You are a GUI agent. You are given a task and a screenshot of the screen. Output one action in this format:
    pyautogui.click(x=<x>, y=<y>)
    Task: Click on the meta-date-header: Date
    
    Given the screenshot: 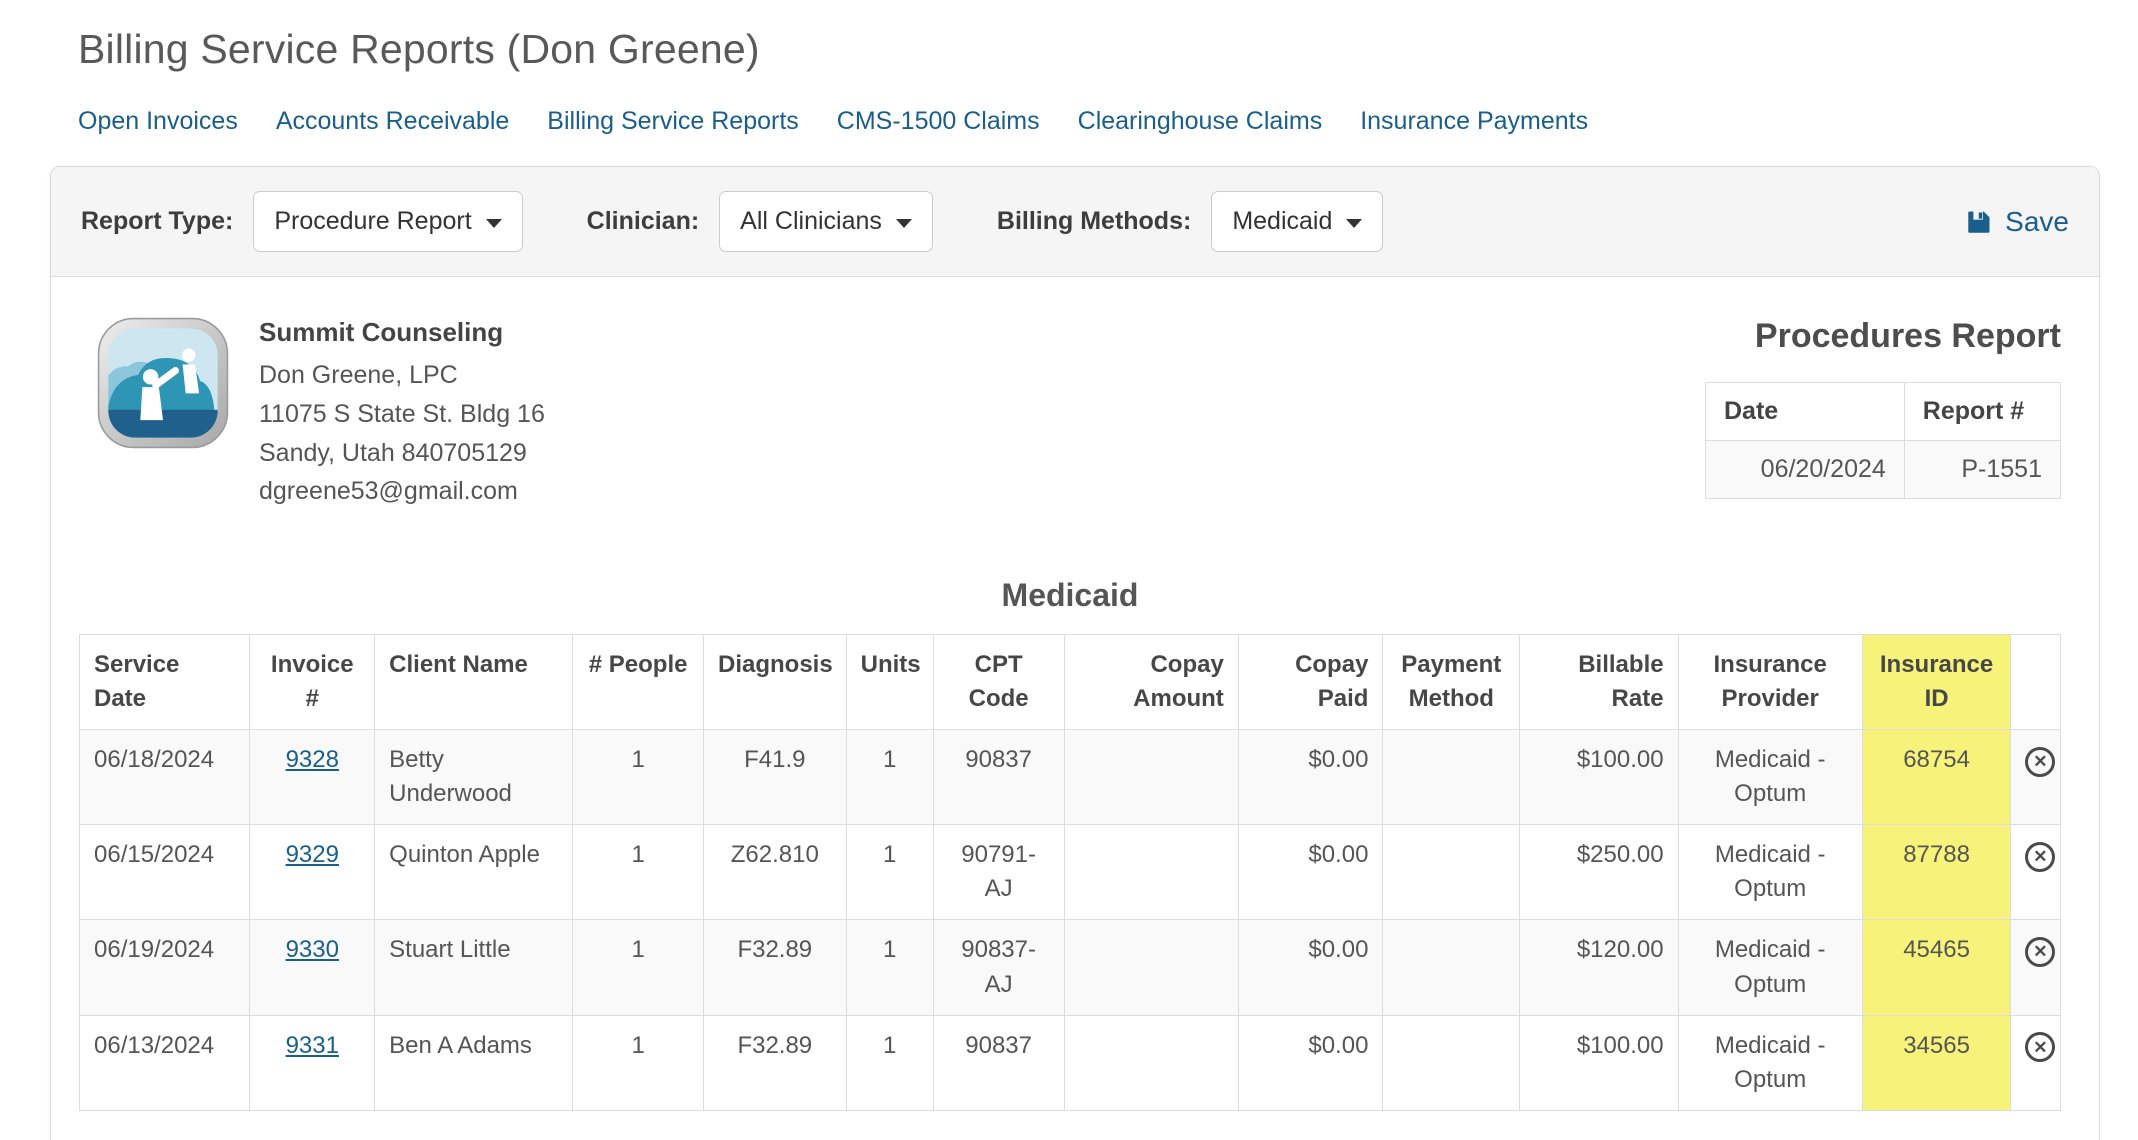 What is the action you would take?
    pyautogui.click(x=1805, y=411)
    